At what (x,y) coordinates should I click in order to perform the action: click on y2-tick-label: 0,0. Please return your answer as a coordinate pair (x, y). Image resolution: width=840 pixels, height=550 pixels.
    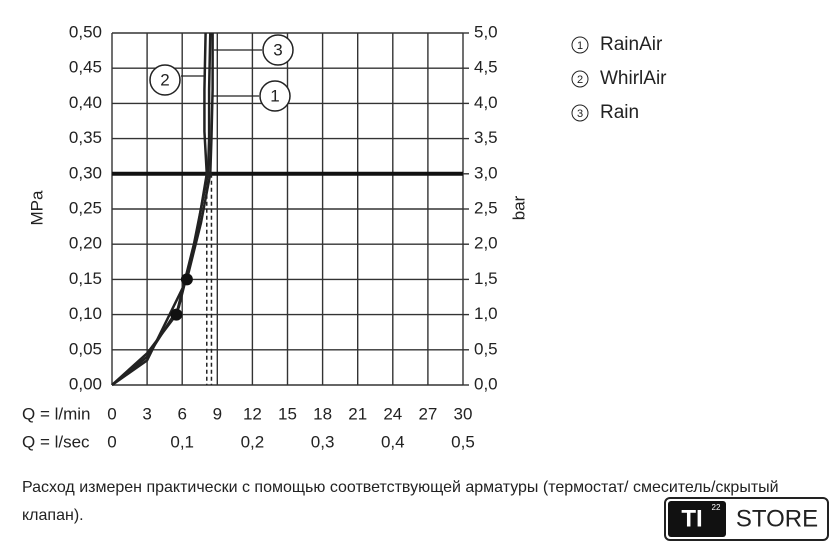
    Looking at the image, I should click on (486, 383).